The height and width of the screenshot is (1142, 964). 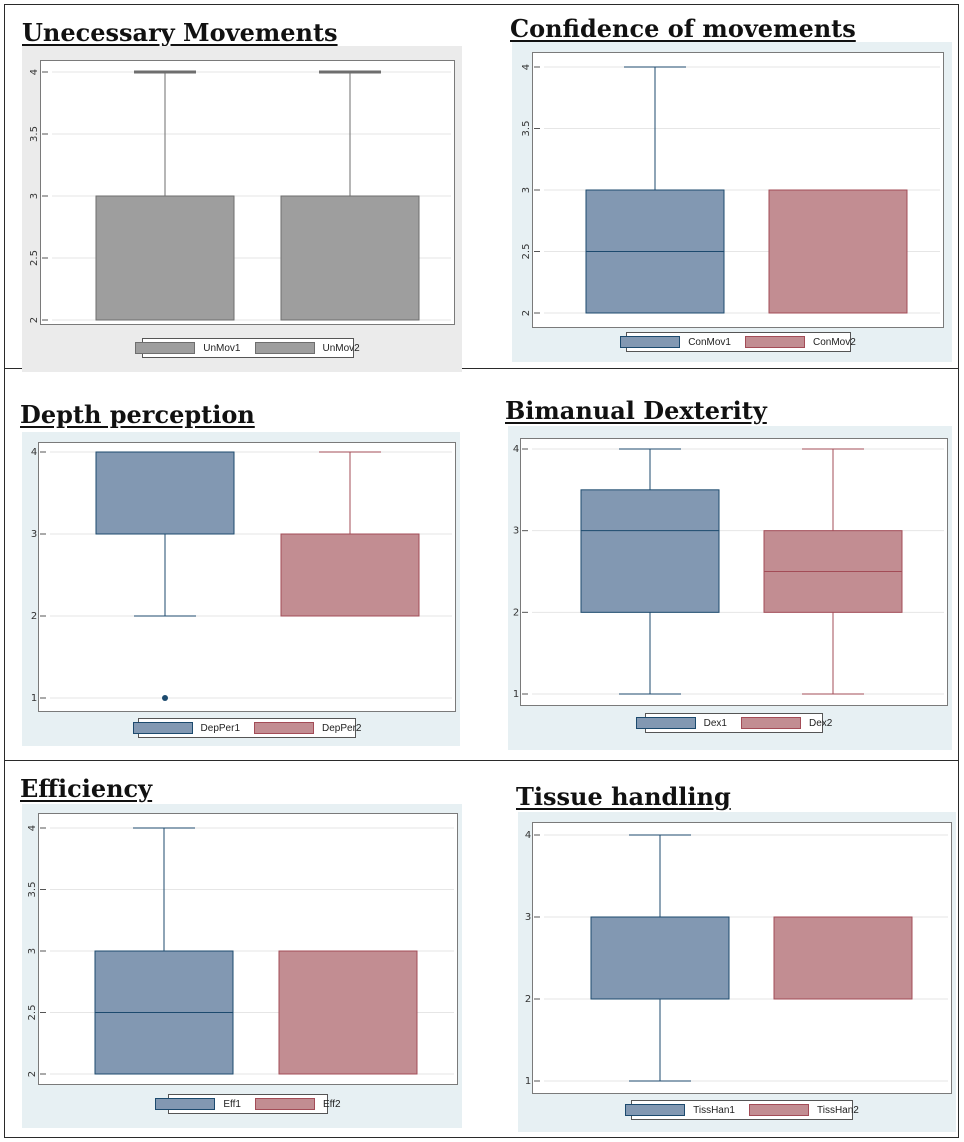 I want to click on legend-item: Dex1, so click(x=681, y=723).